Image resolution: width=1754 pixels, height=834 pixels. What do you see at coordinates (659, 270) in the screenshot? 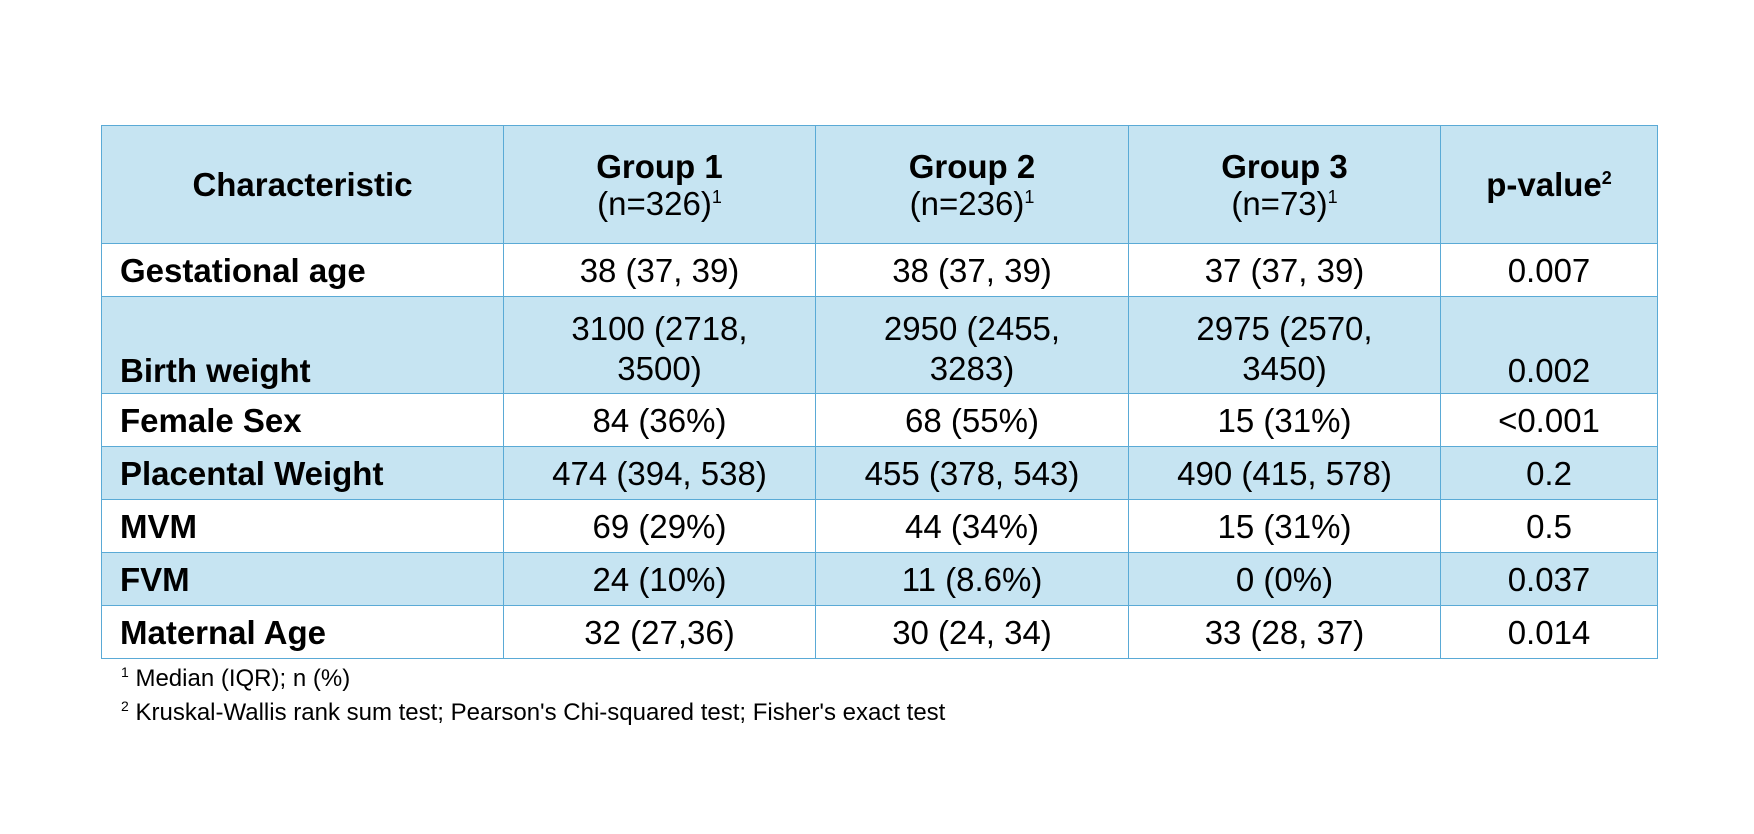
I see `group-1-cell: 38 (37, 39)` at bounding box center [659, 270].